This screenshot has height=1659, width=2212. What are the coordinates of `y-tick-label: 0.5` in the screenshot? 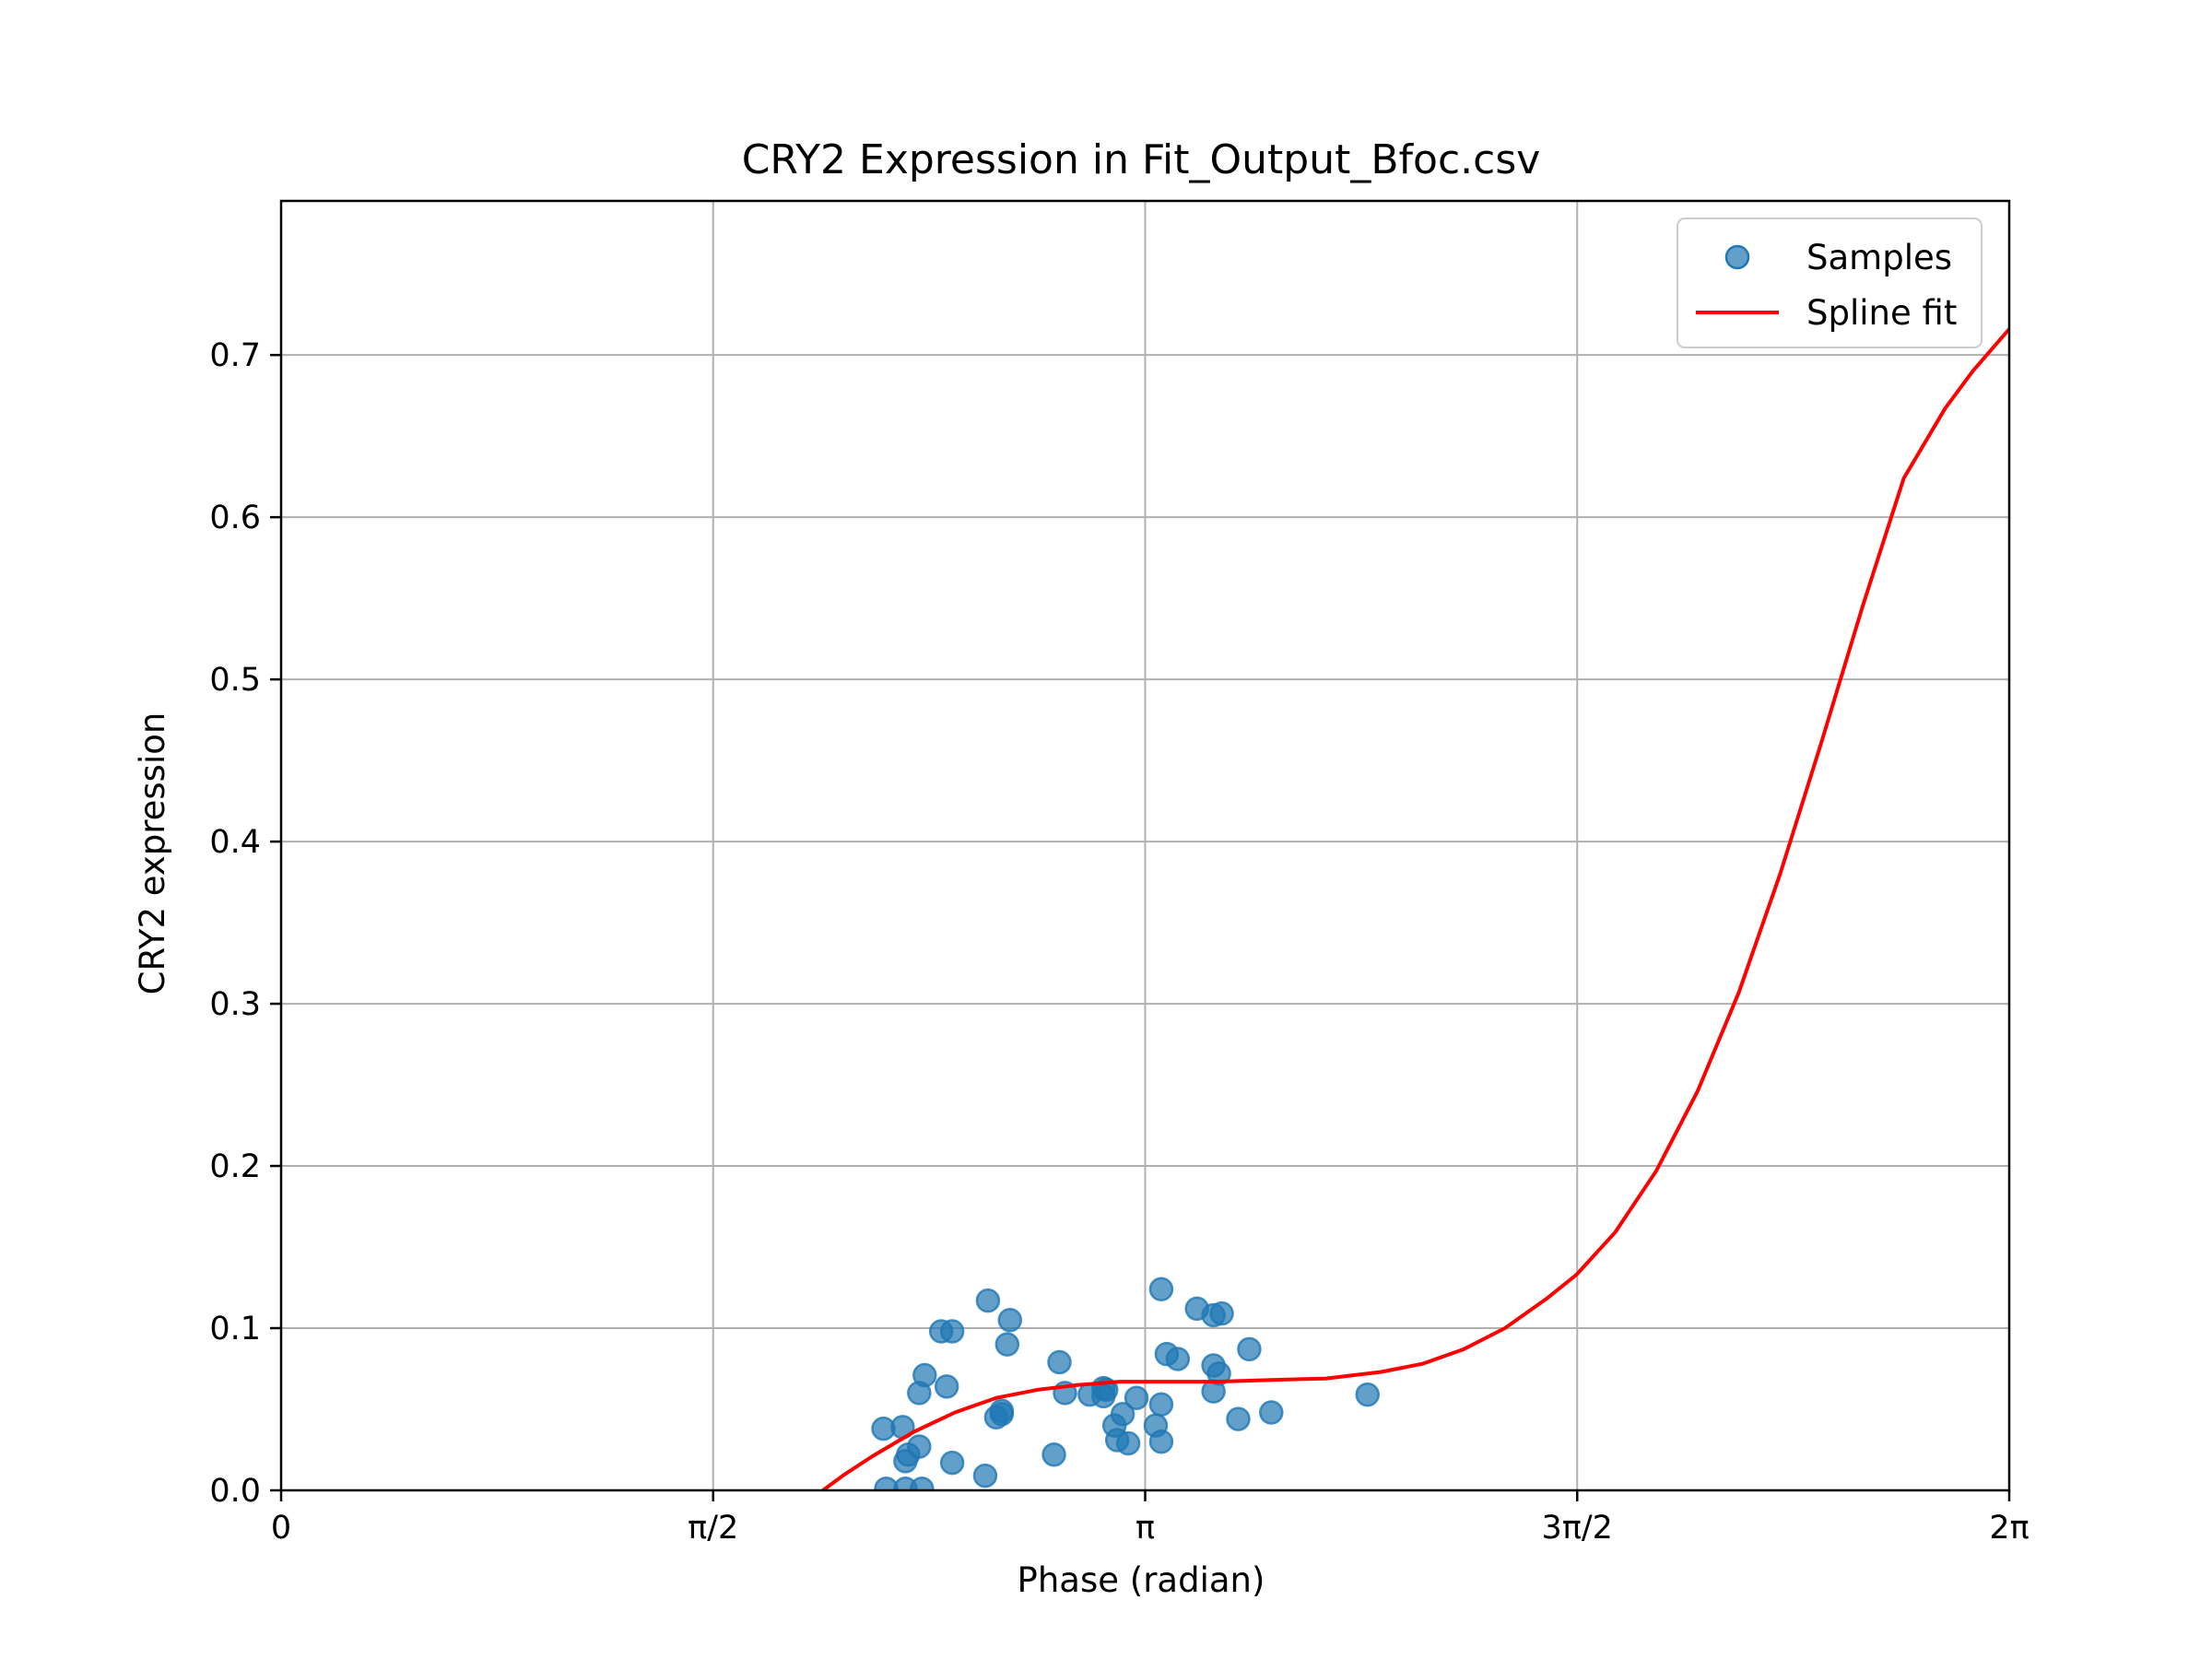 It's located at (235, 680).